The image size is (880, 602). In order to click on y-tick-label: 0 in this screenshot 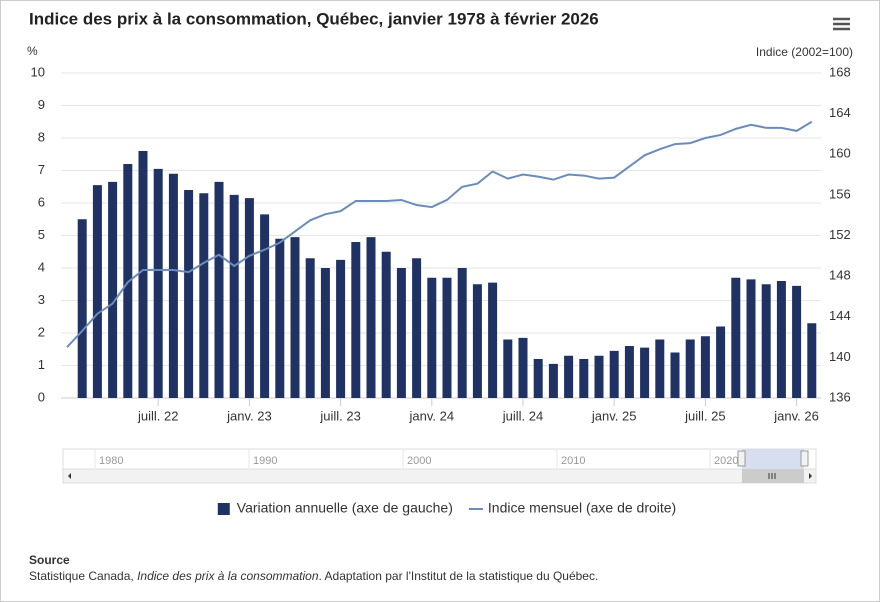, I will do `click(41, 396)`.